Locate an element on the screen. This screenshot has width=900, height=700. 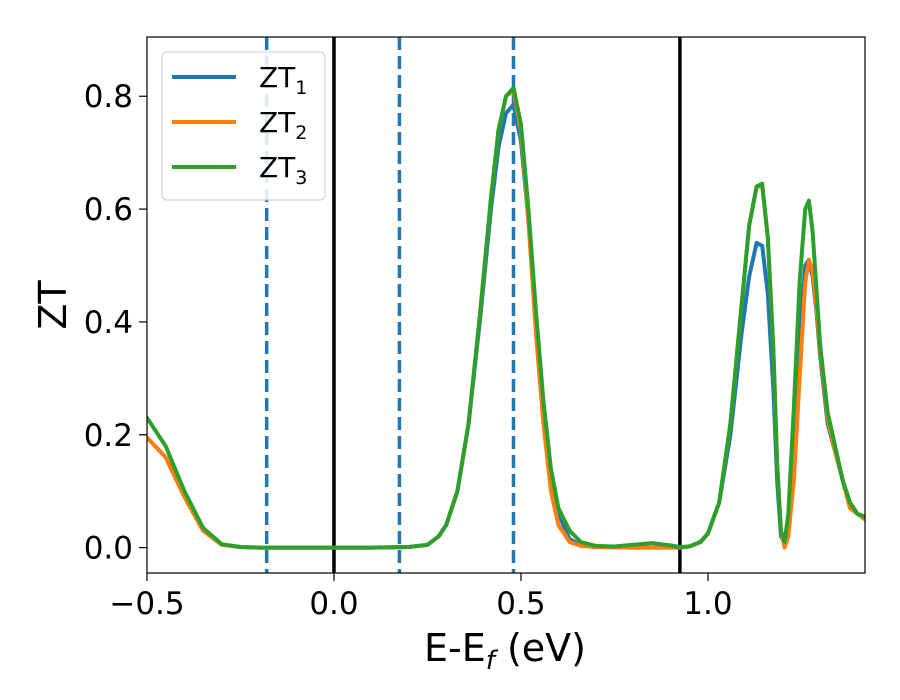
x-tick-label: 0.5 is located at coordinates (520, 604).